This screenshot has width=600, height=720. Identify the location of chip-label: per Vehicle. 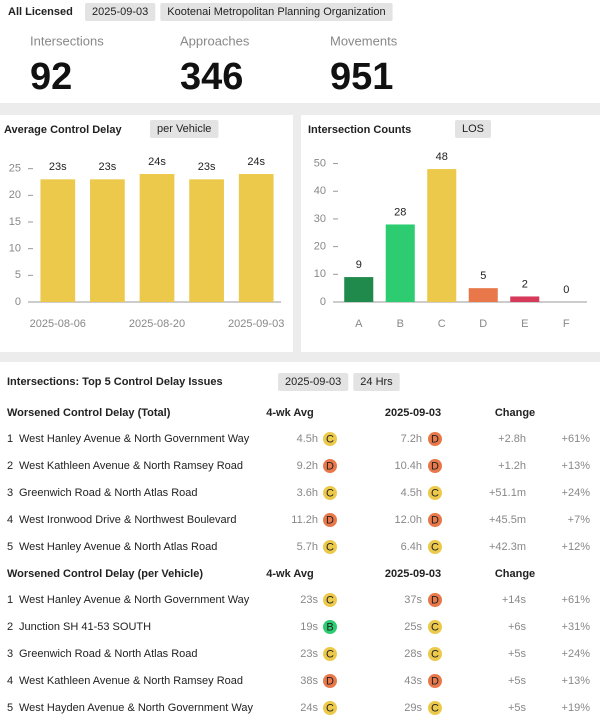
(184, 129).